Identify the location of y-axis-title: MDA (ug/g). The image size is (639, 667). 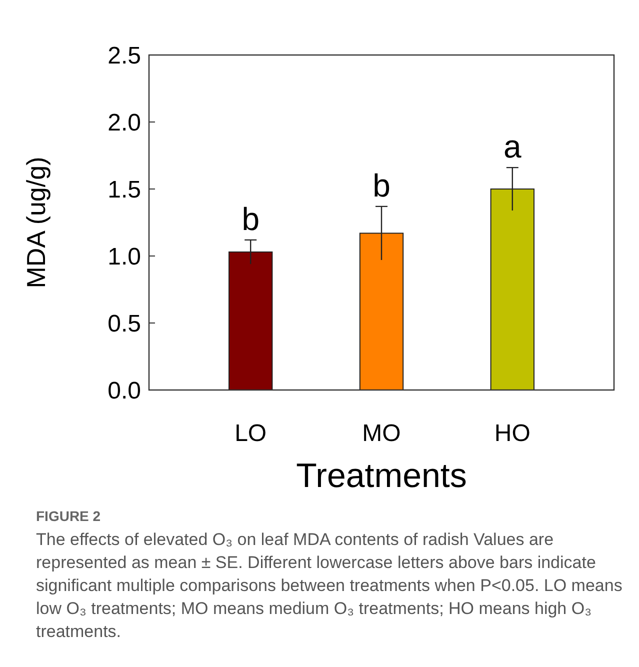
(36, 222).